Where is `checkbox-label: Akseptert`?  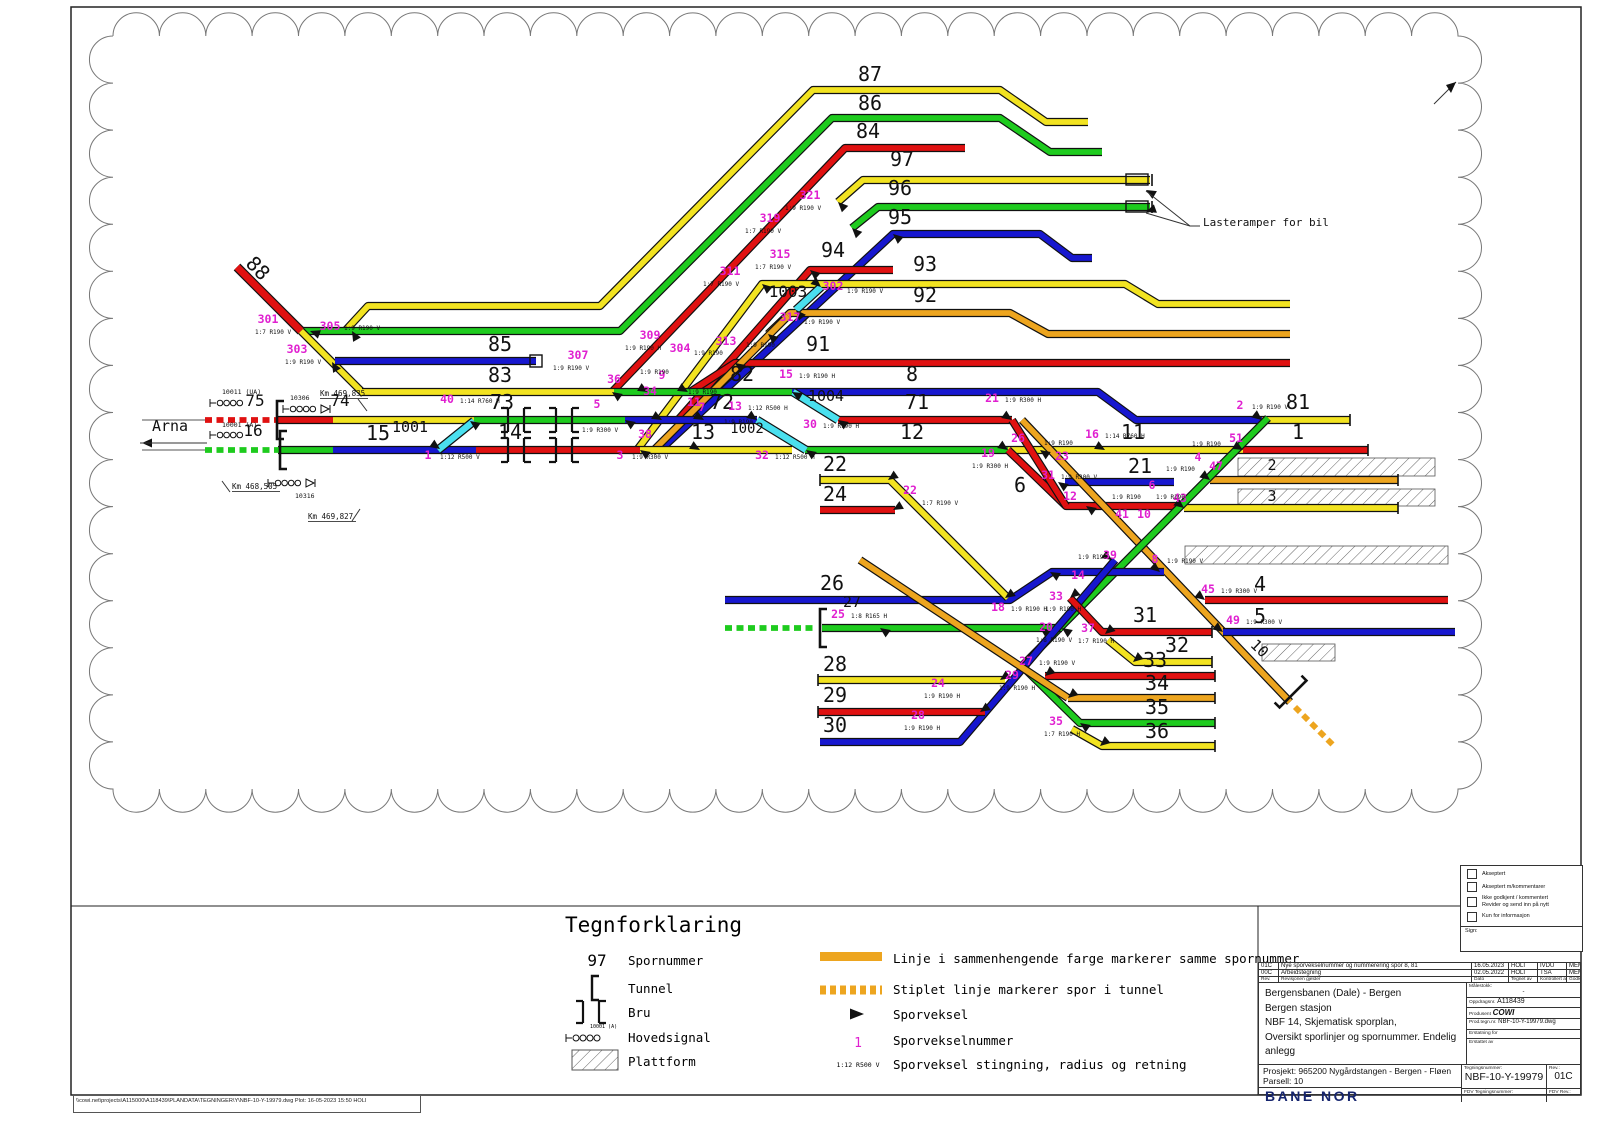 checkbox-label: Akseptert is located at coordinates (1494, 873).